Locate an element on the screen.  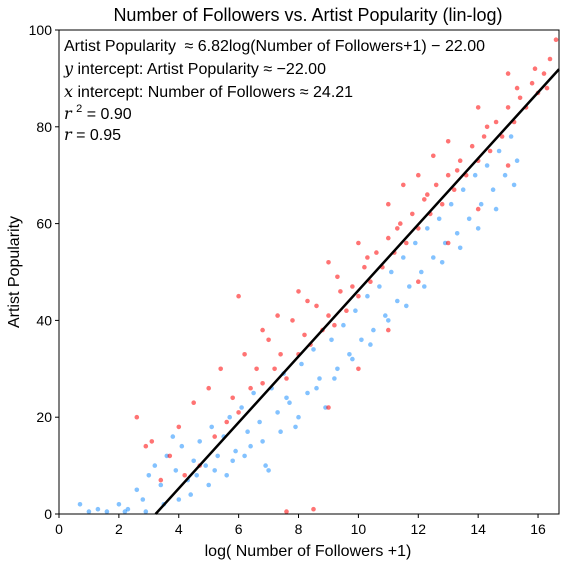
y-tick-label-40: 40 is located at coordinates (44, 320).